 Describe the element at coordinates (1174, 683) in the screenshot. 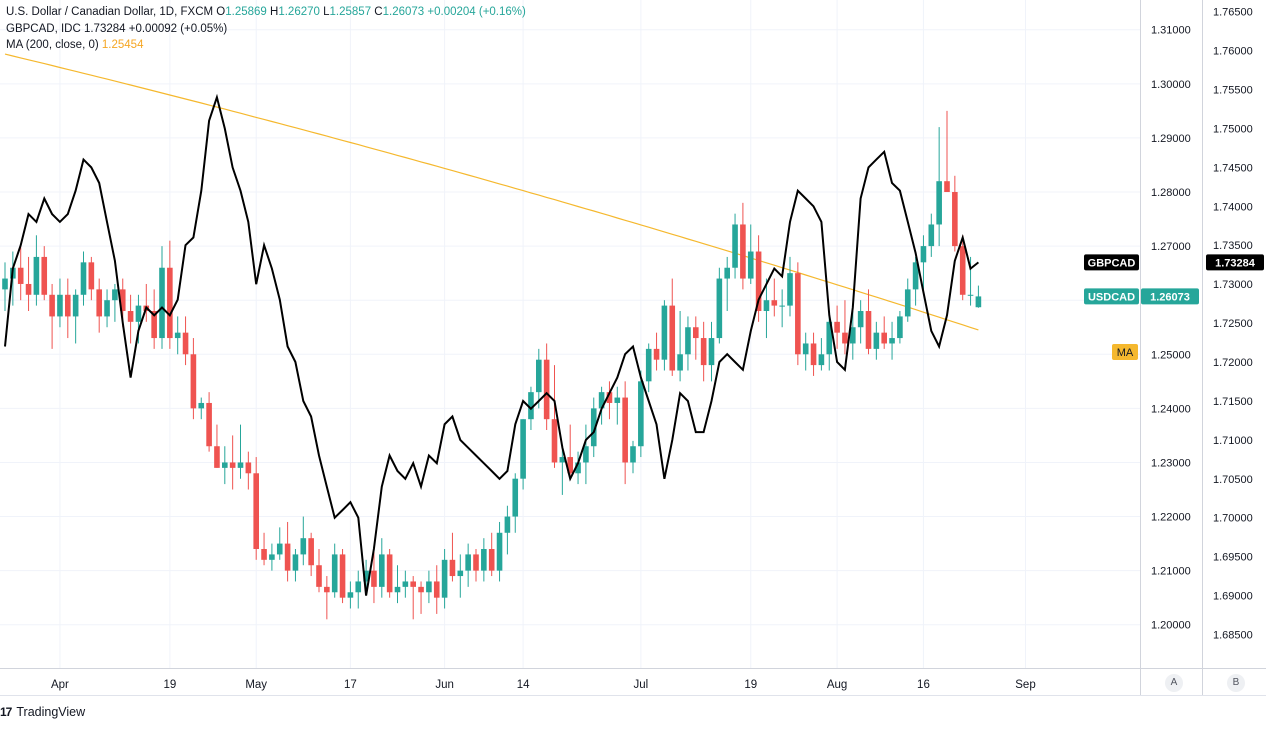

I see `scale-button-a: A` at that location.